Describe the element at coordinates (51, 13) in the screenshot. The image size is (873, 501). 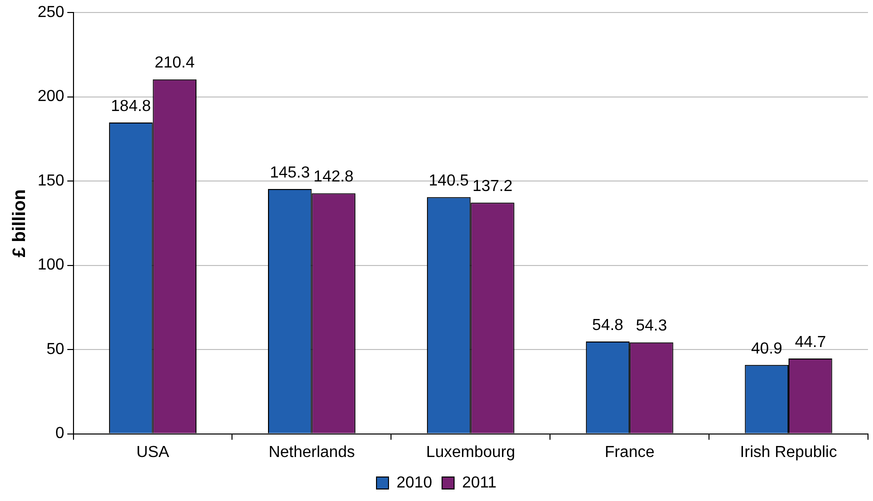
I see `y-tick-label: 250` at that location.